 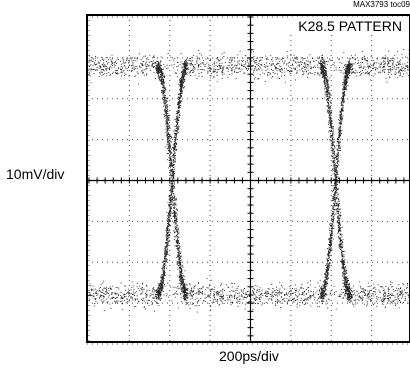 I want to click on chart-title: K28.5 PATTERN, so click(x=350, y=26).